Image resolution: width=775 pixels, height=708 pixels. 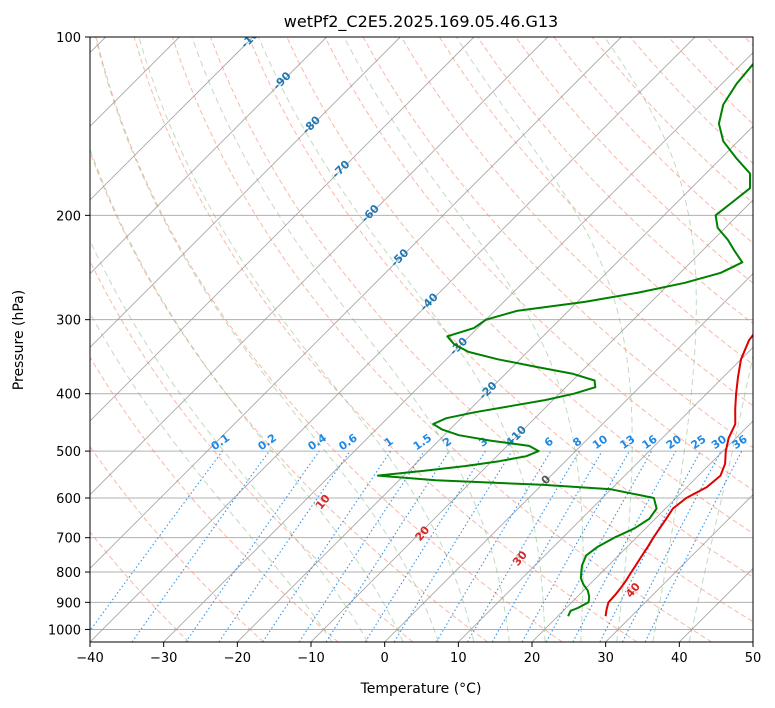 I want to click on y-tick-label: 600, so click(x=68, y=499).